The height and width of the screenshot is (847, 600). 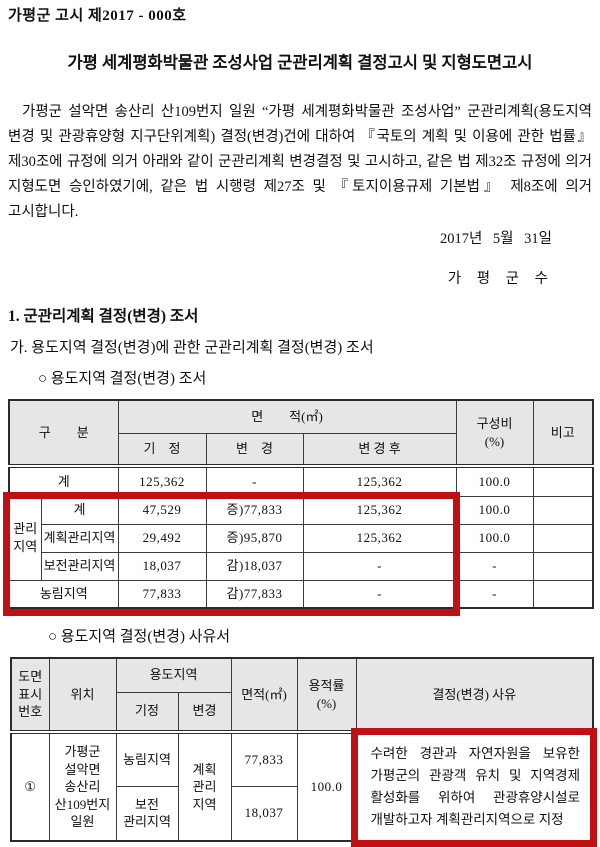 I want to click on notice-title: 가평 세계평화박물관 조성사업 군관리계획 결정고시 및 지형도면고시, so click(x=300, y=62).